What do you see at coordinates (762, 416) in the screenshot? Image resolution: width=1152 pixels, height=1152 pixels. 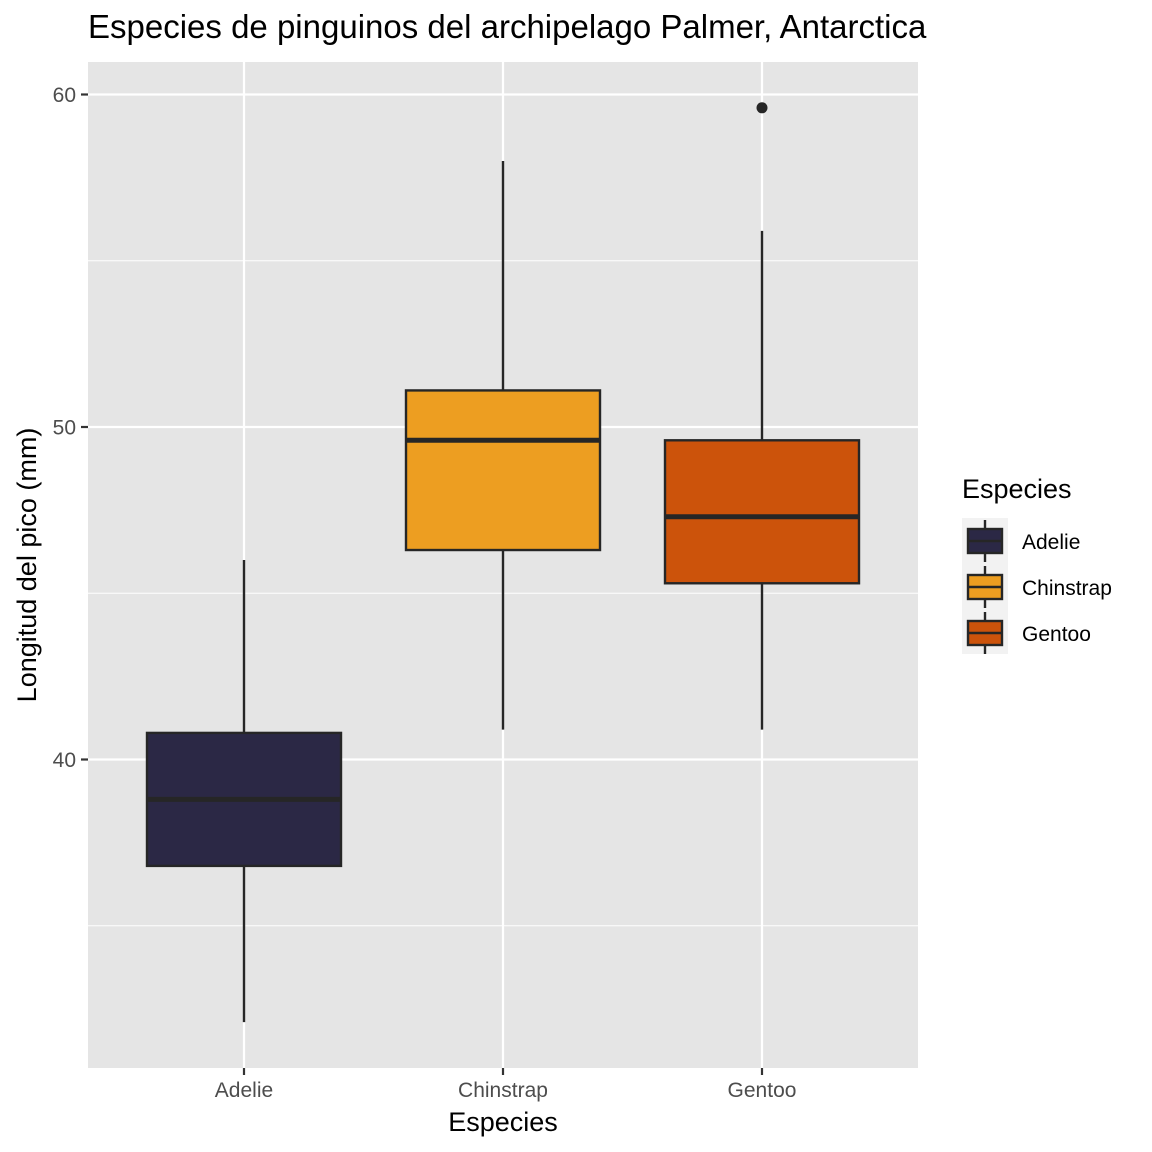 I see `boxplot-gentoo` at bounding box center [762, 416].